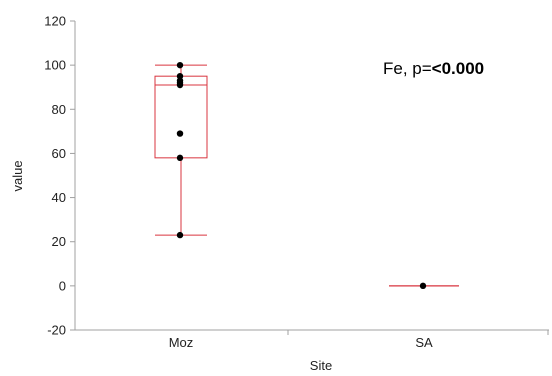 This screenshot has width=552, height=376. Describe the element at coordinates (55, 21) in the screenshot. I see `y-tick-label: 120` at that location.